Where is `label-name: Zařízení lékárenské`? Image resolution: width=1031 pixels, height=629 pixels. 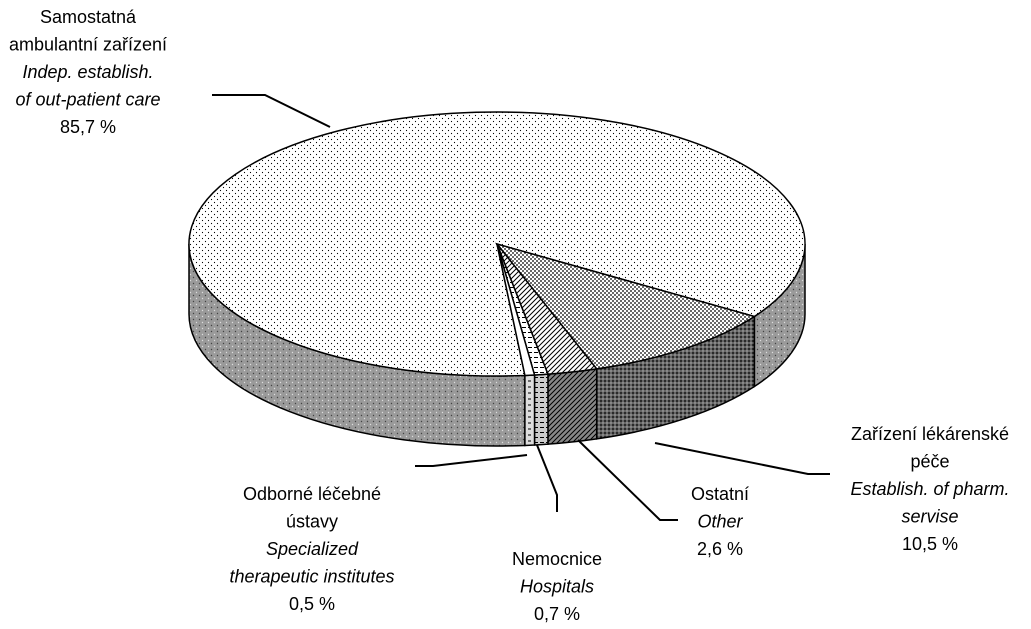
label-name: Zařízení lékárenské is located at coordinates (930, 434).